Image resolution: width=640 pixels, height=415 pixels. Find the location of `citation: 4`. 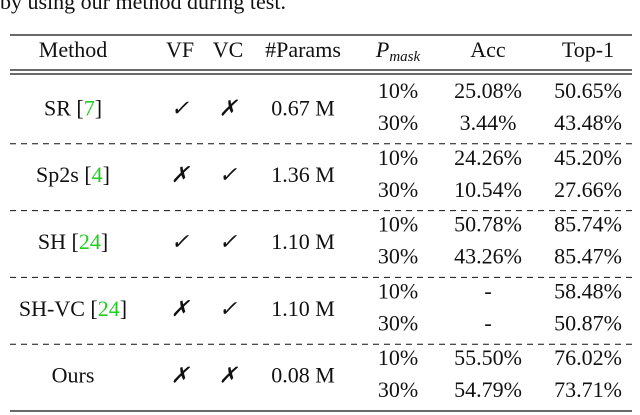

citation: 4 is located at coordinates (97, 174).